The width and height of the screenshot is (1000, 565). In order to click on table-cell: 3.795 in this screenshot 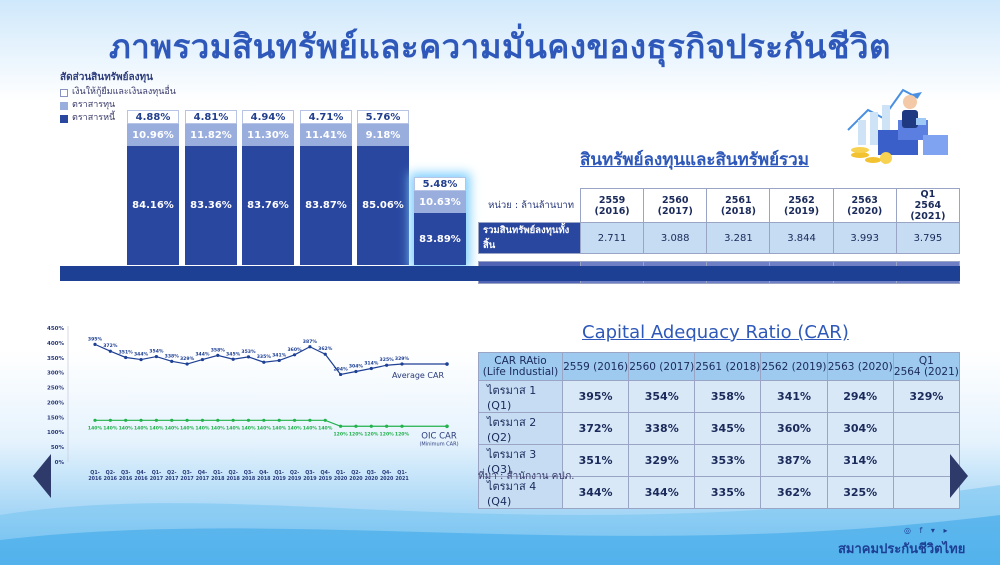, I will do `click(928, 238)`.